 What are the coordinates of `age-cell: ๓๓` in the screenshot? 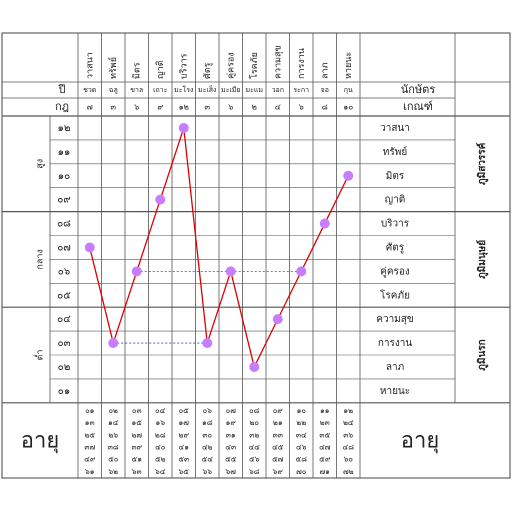 It's located at (278, 434).